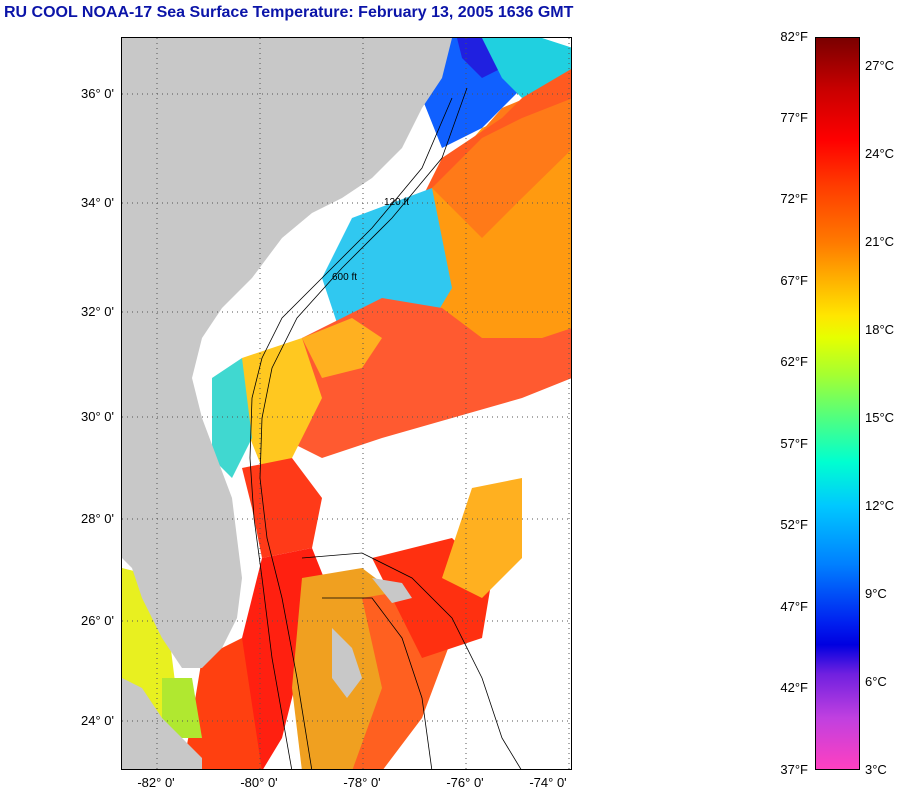  Describe the element at coordinates (880, 417) in the screenshot. I see `colorbar-c-15: 15°C` at that location.